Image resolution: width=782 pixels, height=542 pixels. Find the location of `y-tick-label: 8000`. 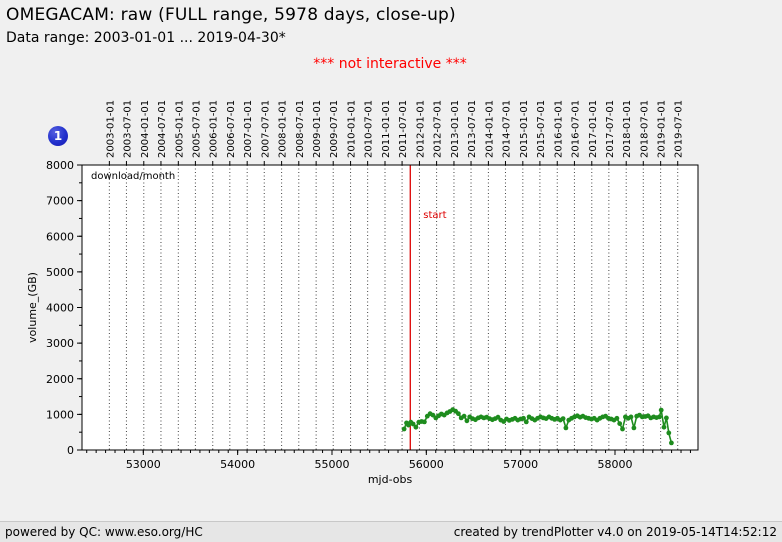

y-tick-label: 8000 is located at coordinates (60, 165).